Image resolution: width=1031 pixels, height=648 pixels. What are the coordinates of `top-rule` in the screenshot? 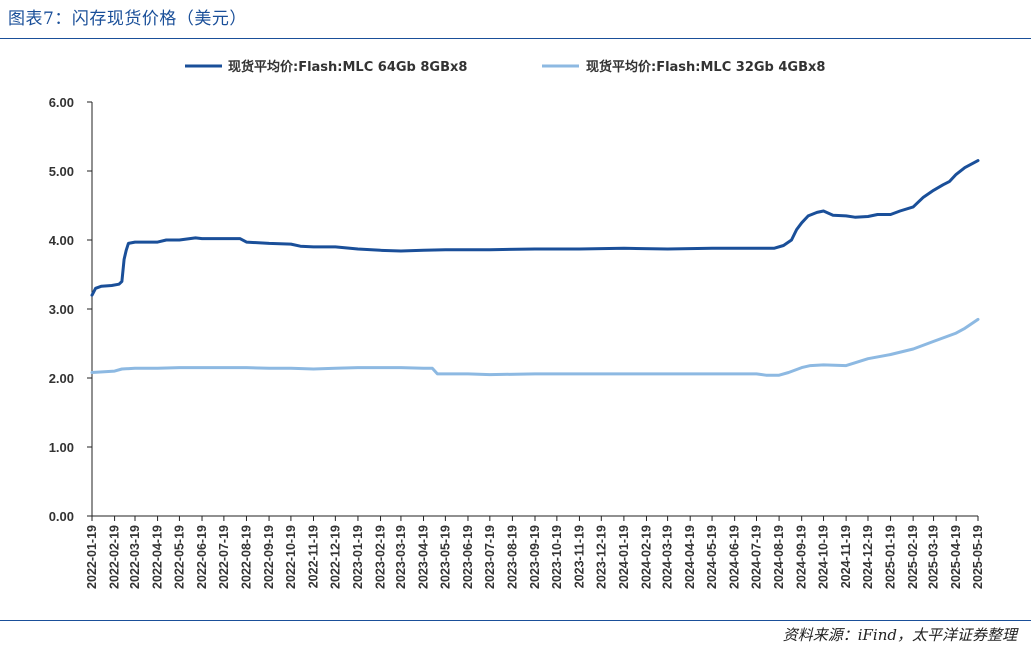 It's located at (515, 38).